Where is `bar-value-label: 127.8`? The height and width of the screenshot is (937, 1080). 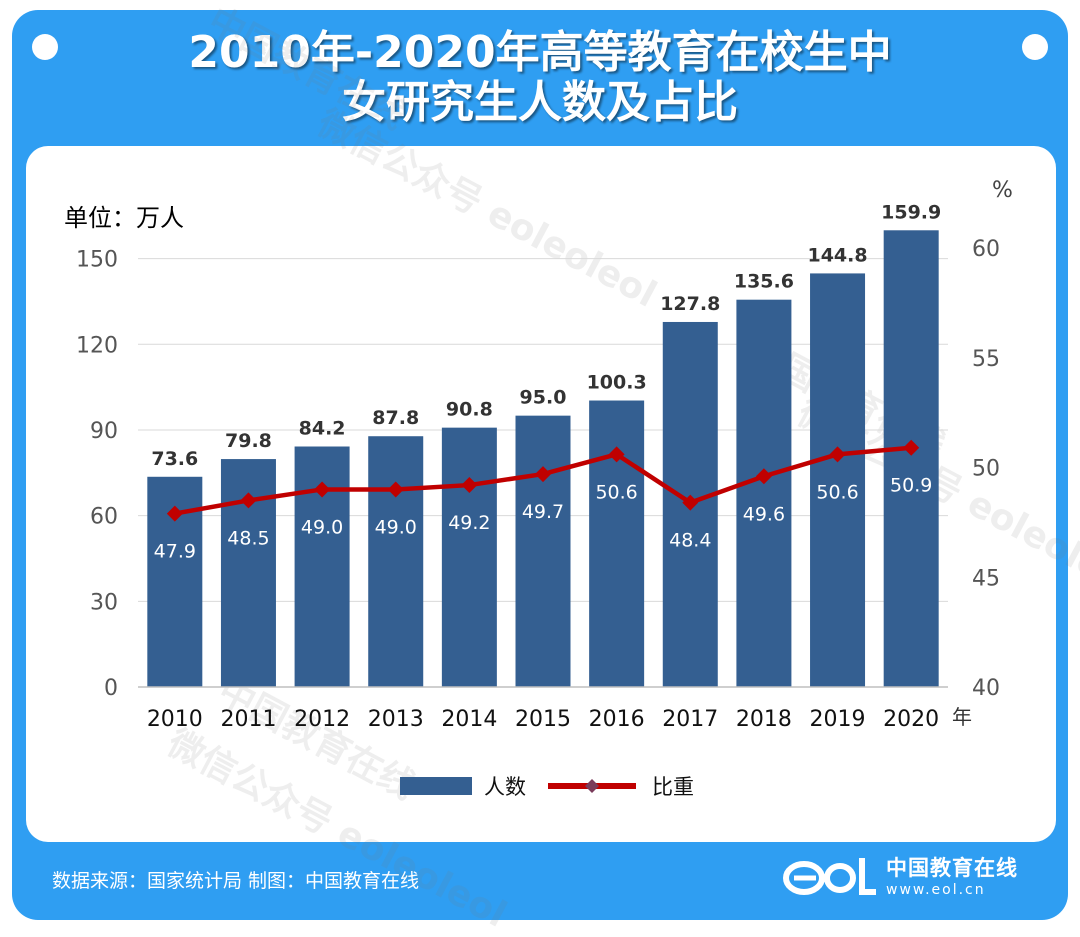 bar-value-label: 127.8 is located at coordinates (690, 304).